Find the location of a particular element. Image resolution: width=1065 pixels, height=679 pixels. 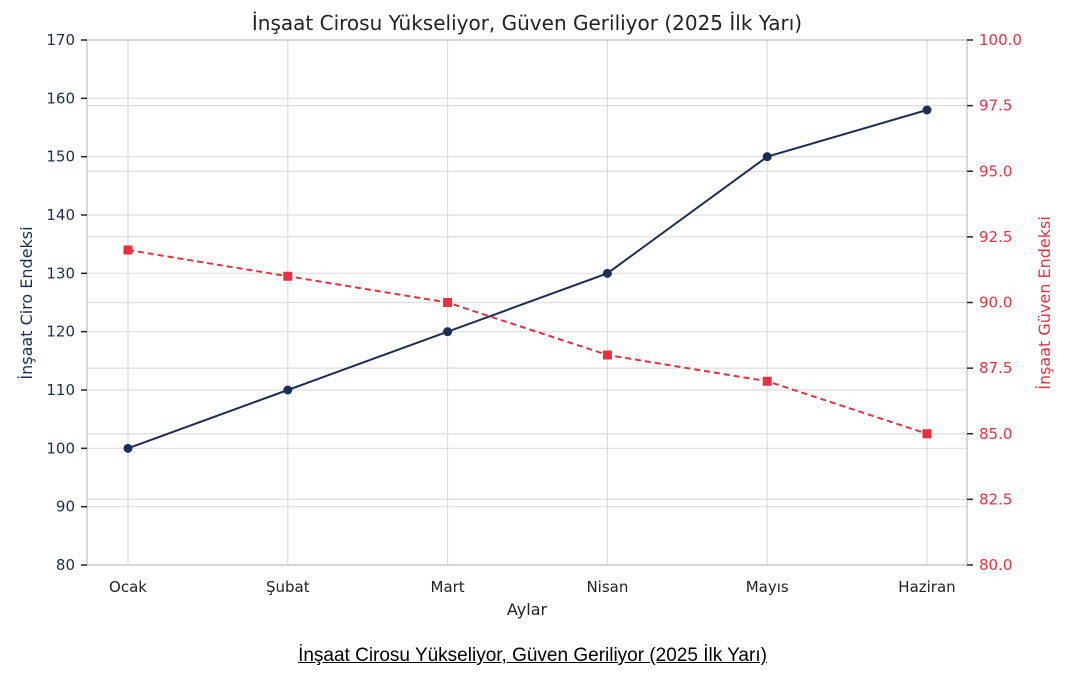

y-tick-label: 150 is located at coordinates (60, 157).